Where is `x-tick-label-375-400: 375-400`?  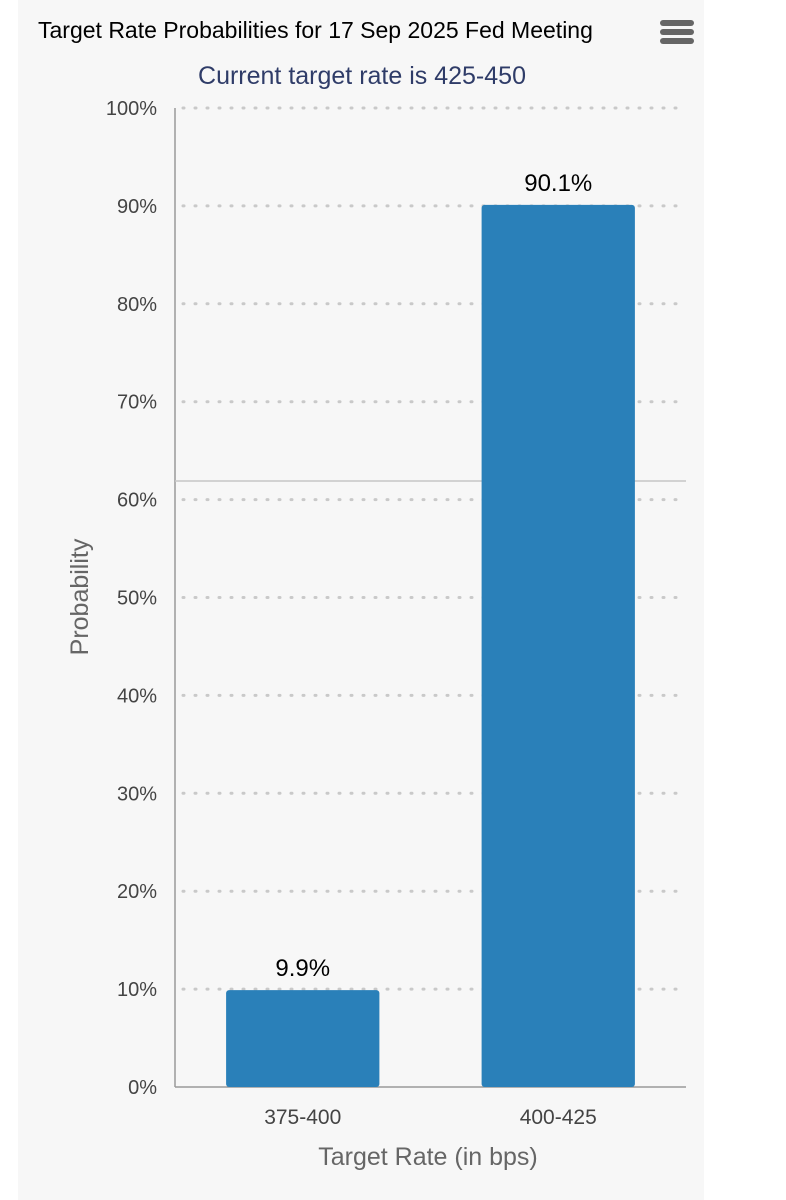 x-tick-label-375-400: 375-400 is located at coordinates (302, 1117).